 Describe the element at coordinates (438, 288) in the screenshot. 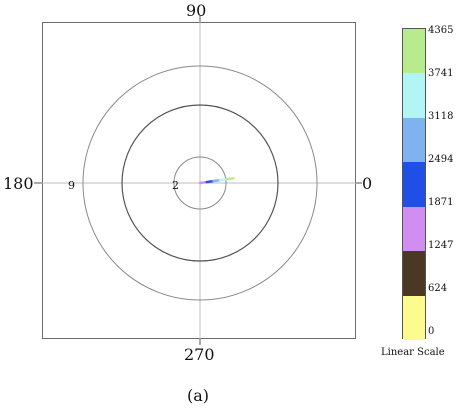

I see `colorbar-tick-label: 624` at that location.